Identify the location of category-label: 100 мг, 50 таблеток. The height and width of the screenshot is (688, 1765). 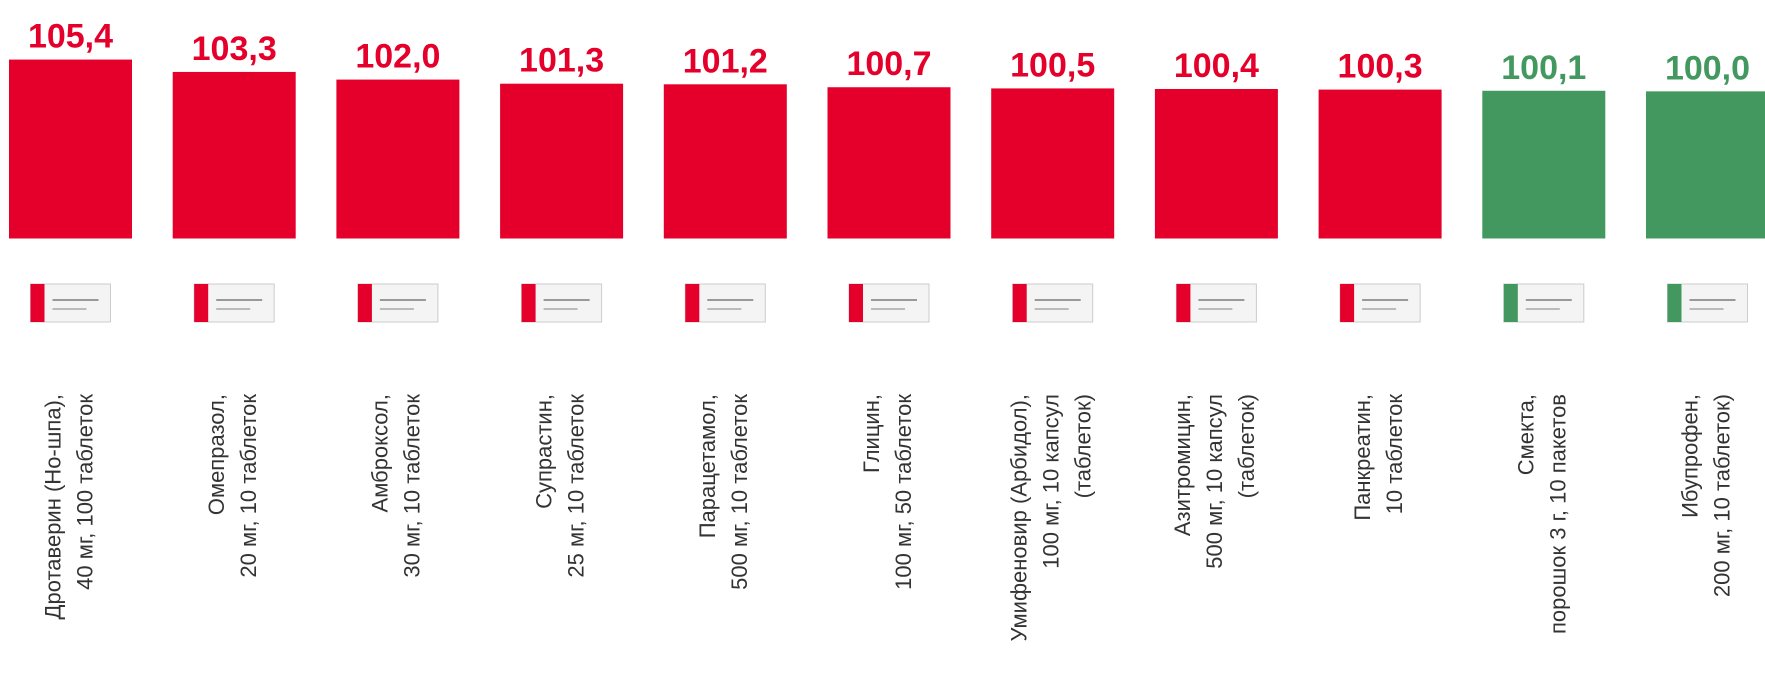
(903, 492).